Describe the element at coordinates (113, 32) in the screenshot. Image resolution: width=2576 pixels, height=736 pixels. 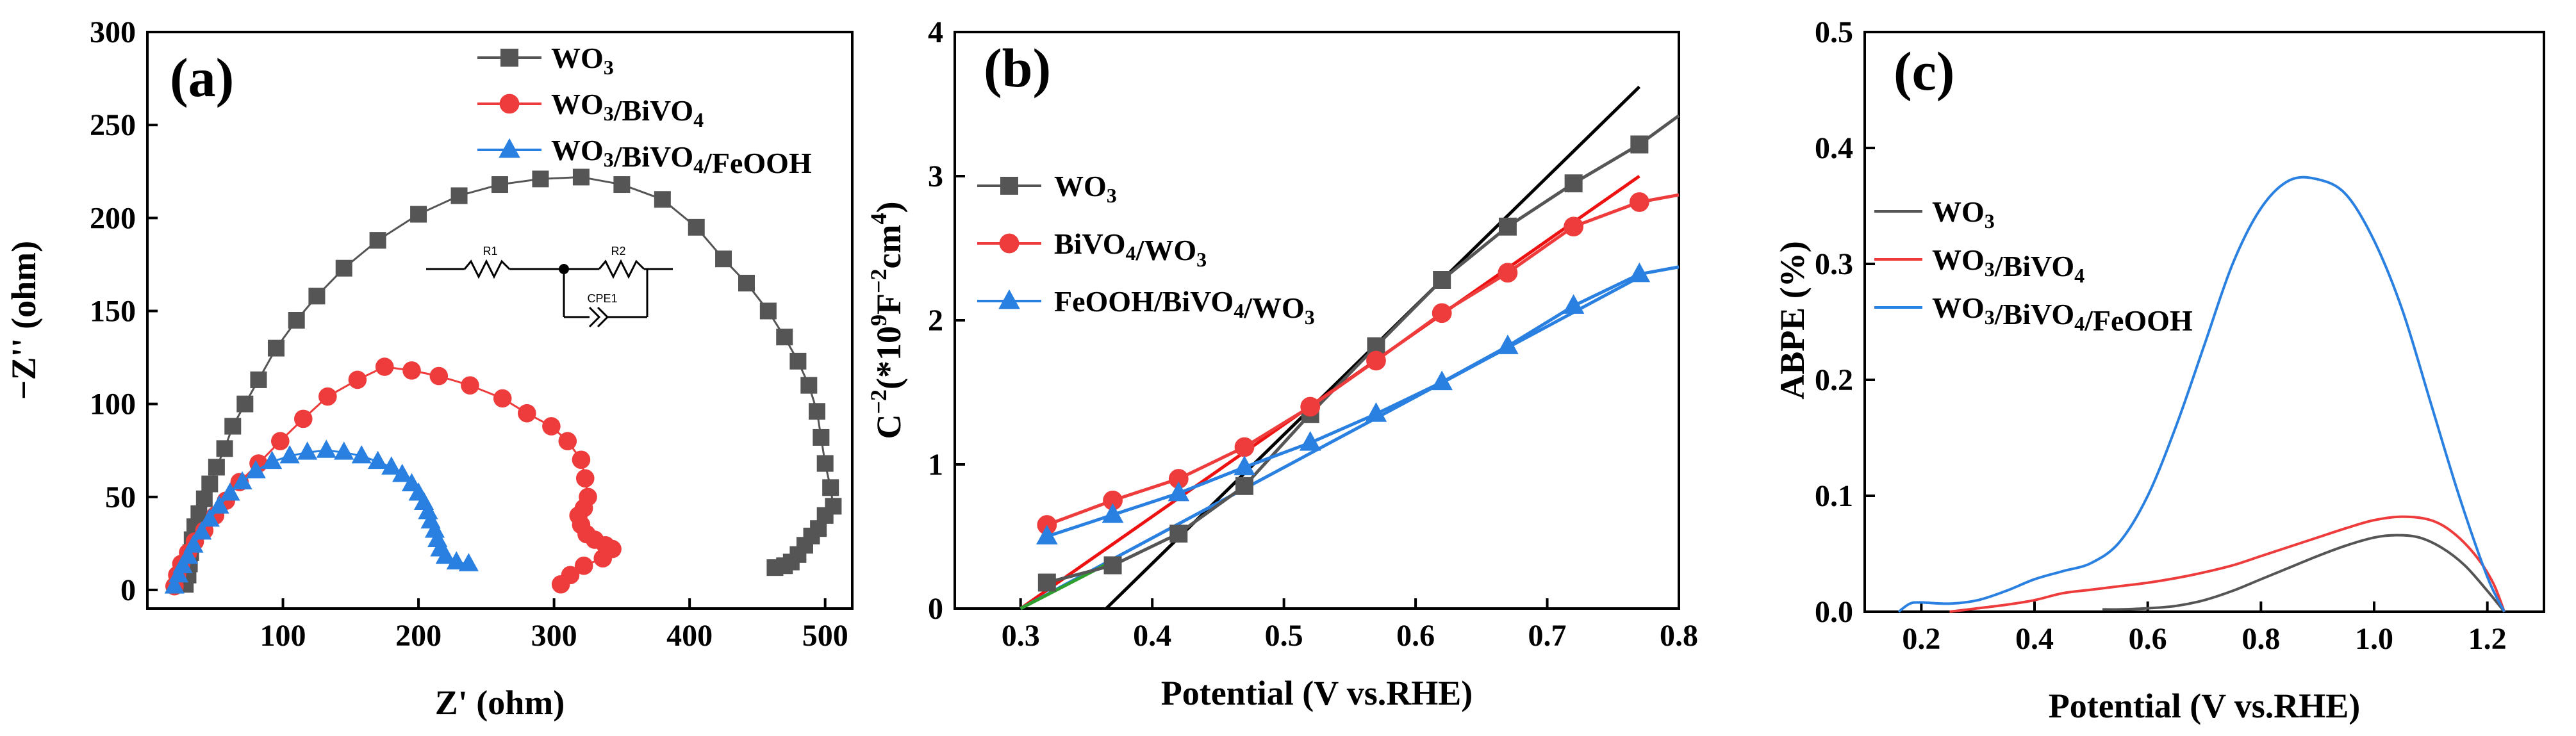
I see `y-tick-label: 300` at that location.